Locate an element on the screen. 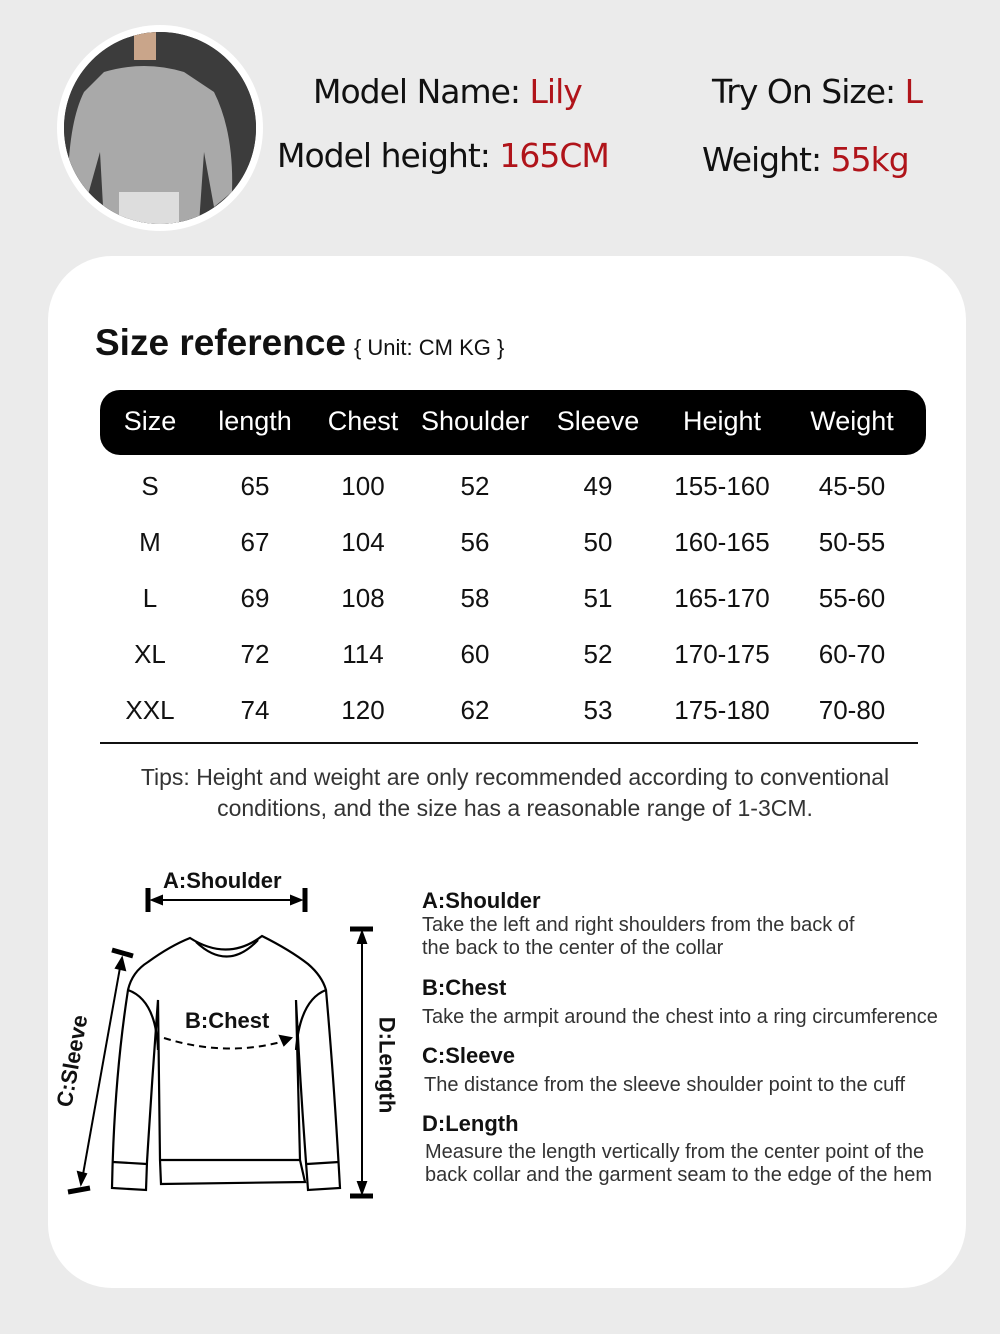  model-weight: Weight: 55kg is located at coordinates (806, 159).